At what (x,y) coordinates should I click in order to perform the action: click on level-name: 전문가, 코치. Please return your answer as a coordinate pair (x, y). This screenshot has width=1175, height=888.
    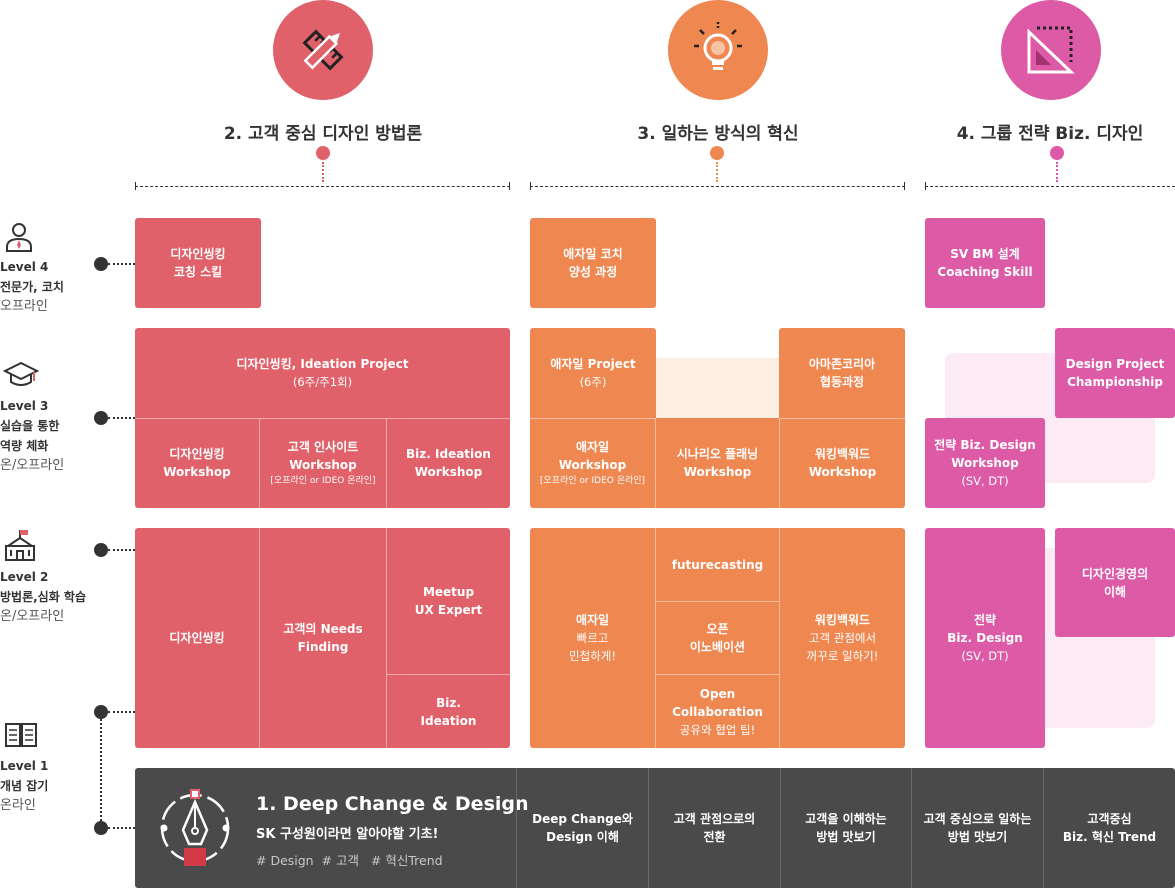
    Looking at the image, I should click on (32, 287).